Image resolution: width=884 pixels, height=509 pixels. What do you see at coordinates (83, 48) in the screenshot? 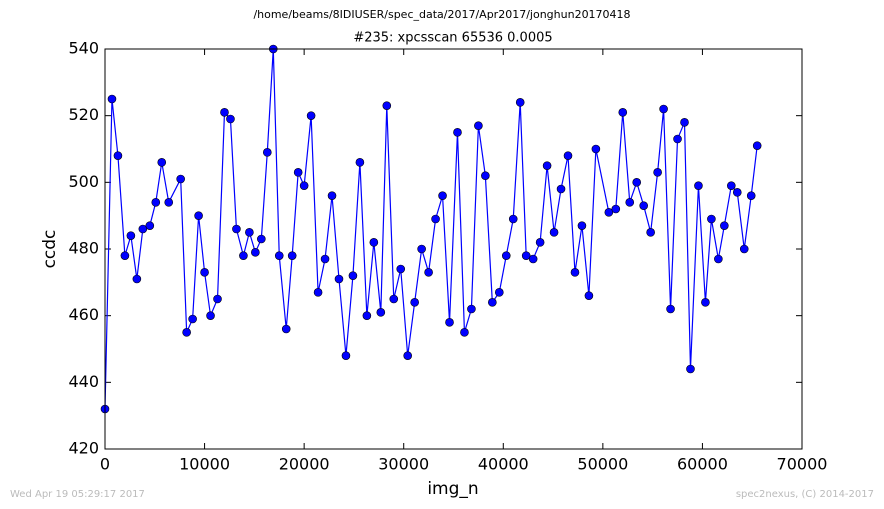
I see `y-tick-label: 540` at bounding box center [83, 48].